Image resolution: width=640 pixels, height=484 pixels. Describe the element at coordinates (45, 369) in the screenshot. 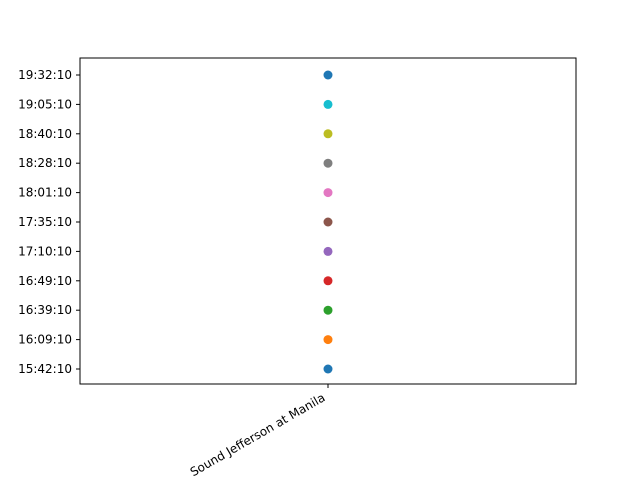

I see `y-tick-label: 15:42:10` at that location.